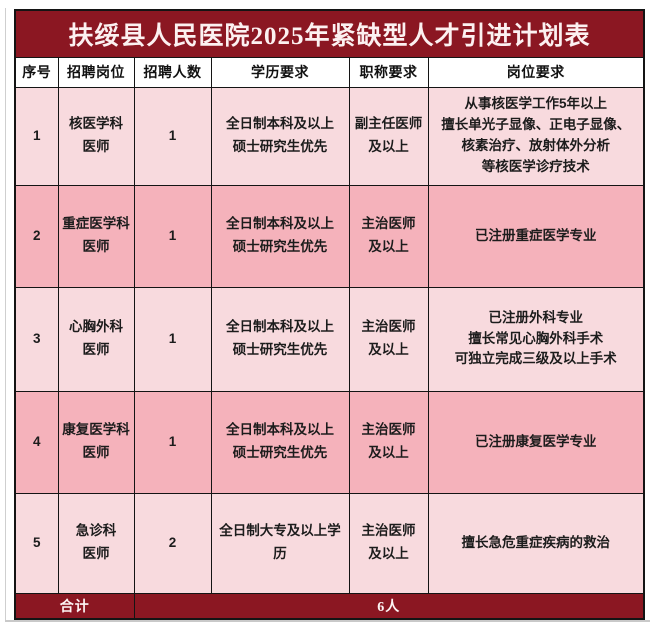  I want to click on footer-total-value: 6人, so click(389, 606).